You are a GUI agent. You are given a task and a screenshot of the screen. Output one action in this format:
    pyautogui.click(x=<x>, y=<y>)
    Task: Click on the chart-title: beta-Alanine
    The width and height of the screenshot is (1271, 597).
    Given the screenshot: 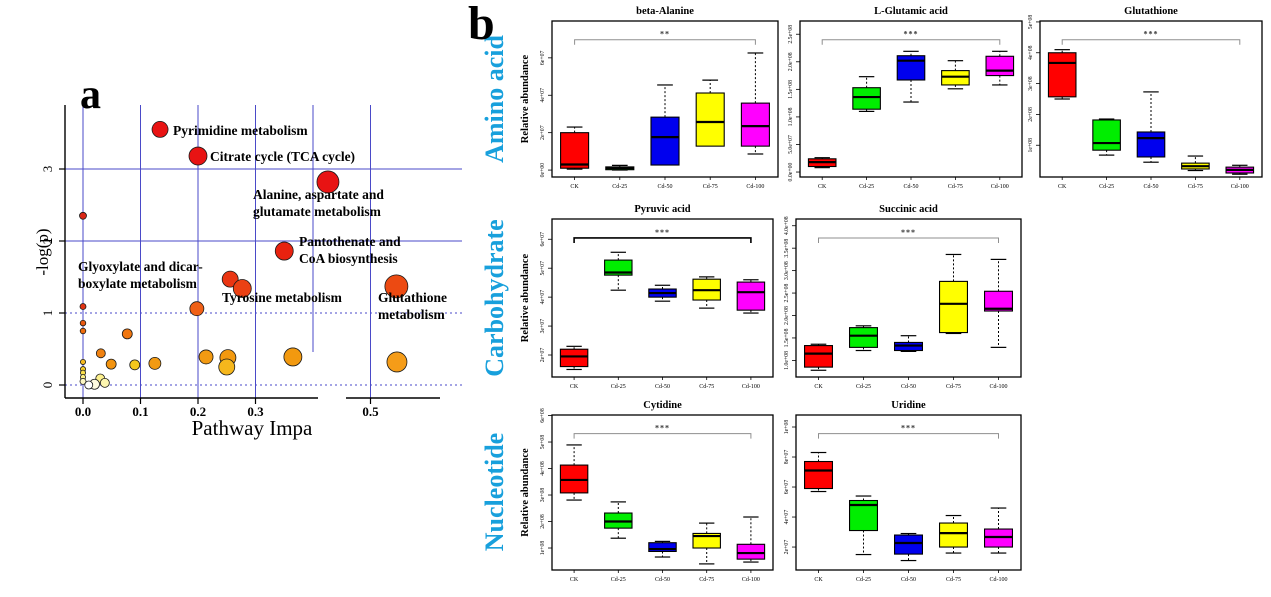 What is the action you would take?
    pyautogui.click(x=665, y=11)
    